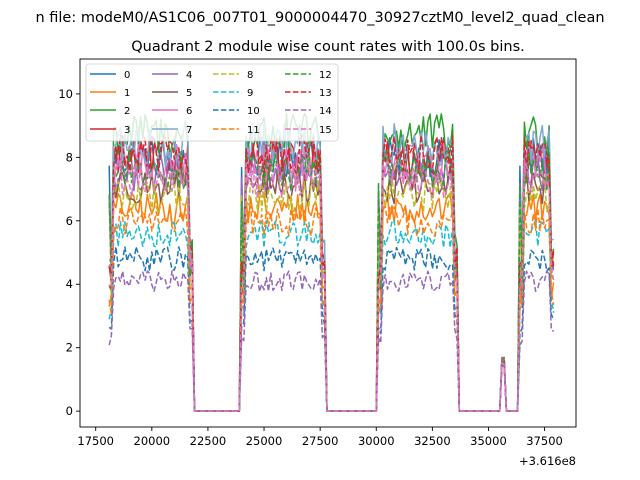 This screenshot has height=480, width=640. What do you see at coordinates (253, 130) in the screenshot?
I see `legend-label-11: 11` at bounding box center [253, 130].